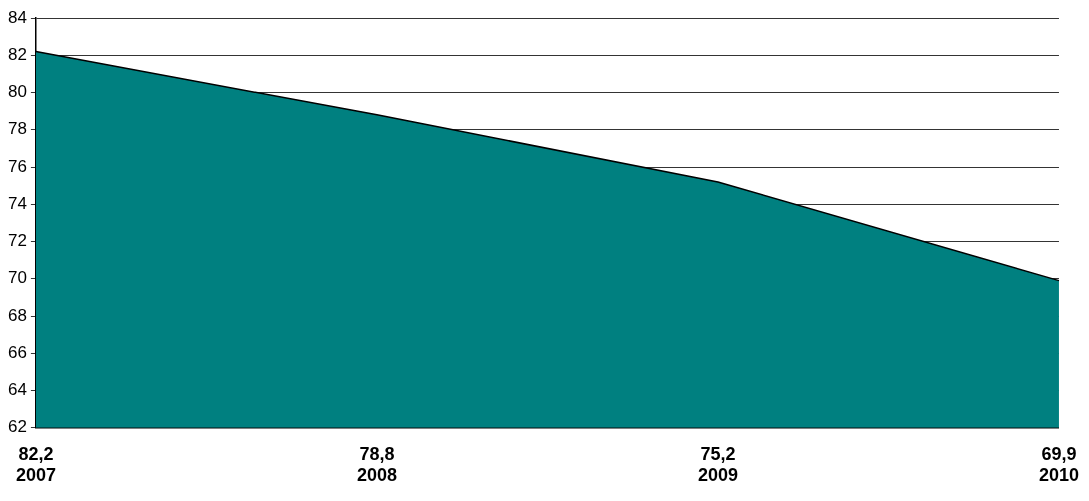 Image resolution: width=1089 pixels, height=501 pixels. I want to click on y-tick-label: 62, so click(17, 427).